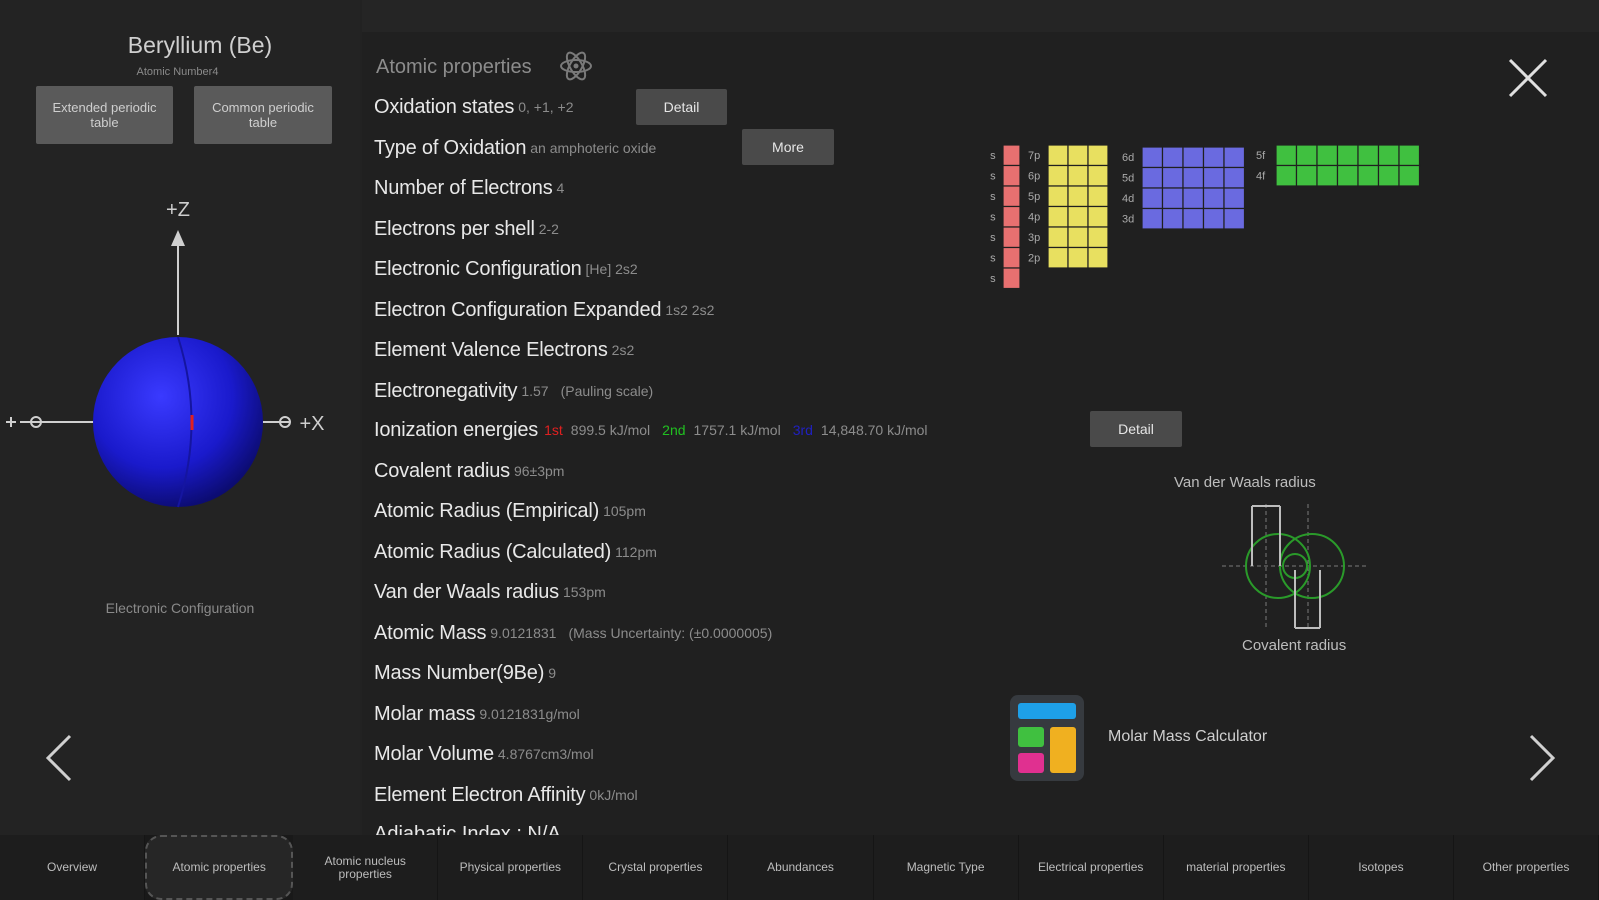 The image size is (1599, 900). Describe the element at coordinates (450, 147) in the screenshot. I see `property-label: Type of Oxidation` at that location.